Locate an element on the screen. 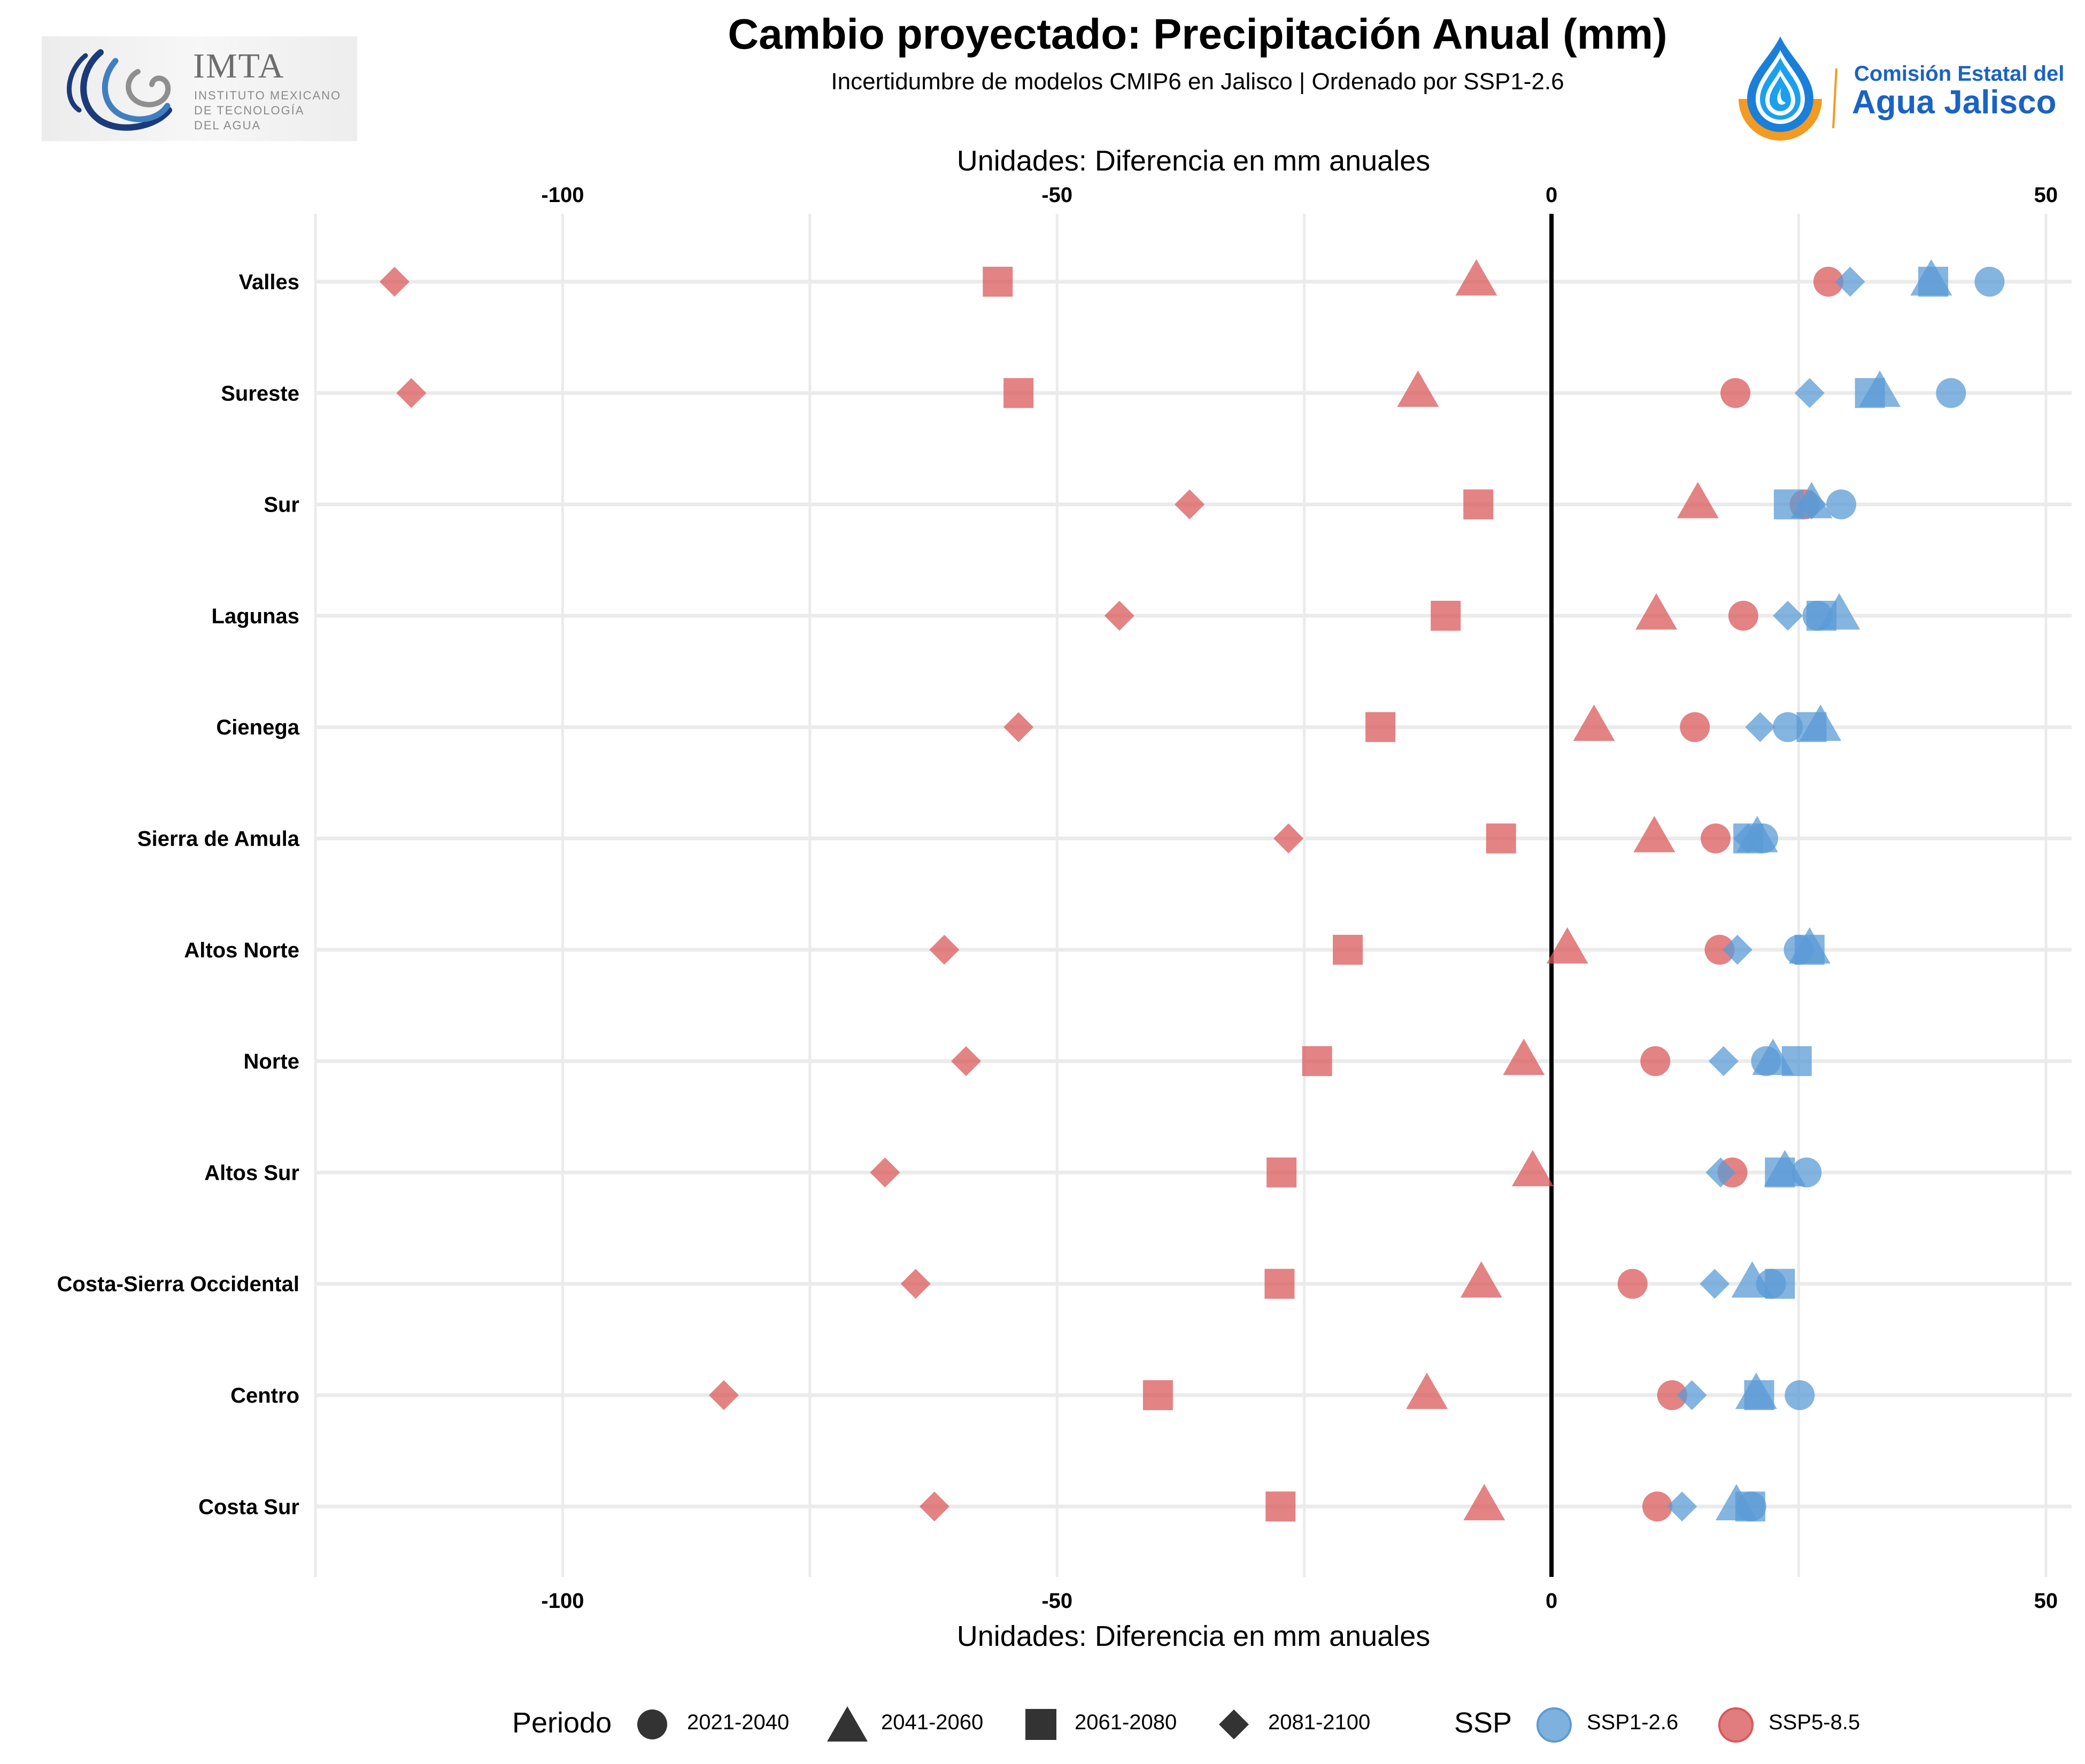  category-label: Altos Sur is located at coordinates (251, 1173).